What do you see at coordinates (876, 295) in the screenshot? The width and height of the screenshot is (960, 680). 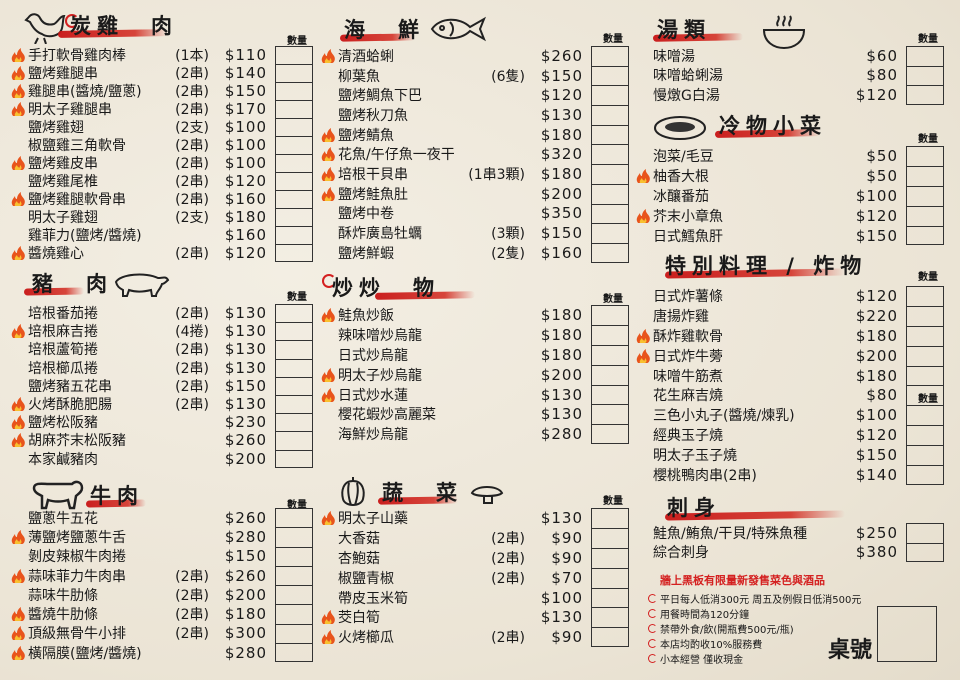 I see `item-price: $120` at bounding box center [876, 295].